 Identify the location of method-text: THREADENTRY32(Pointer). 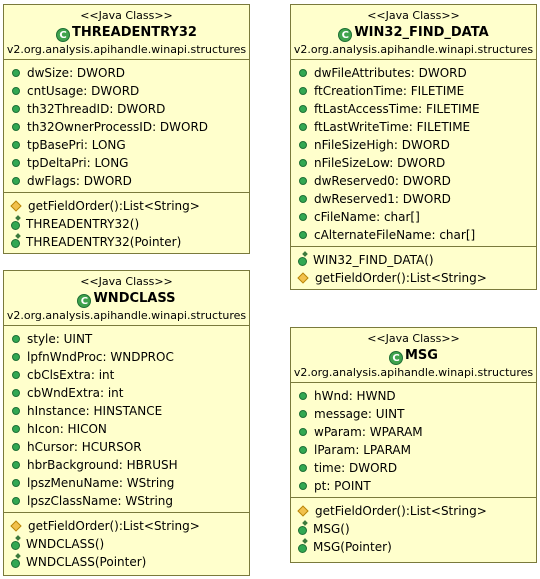
(104, 242).